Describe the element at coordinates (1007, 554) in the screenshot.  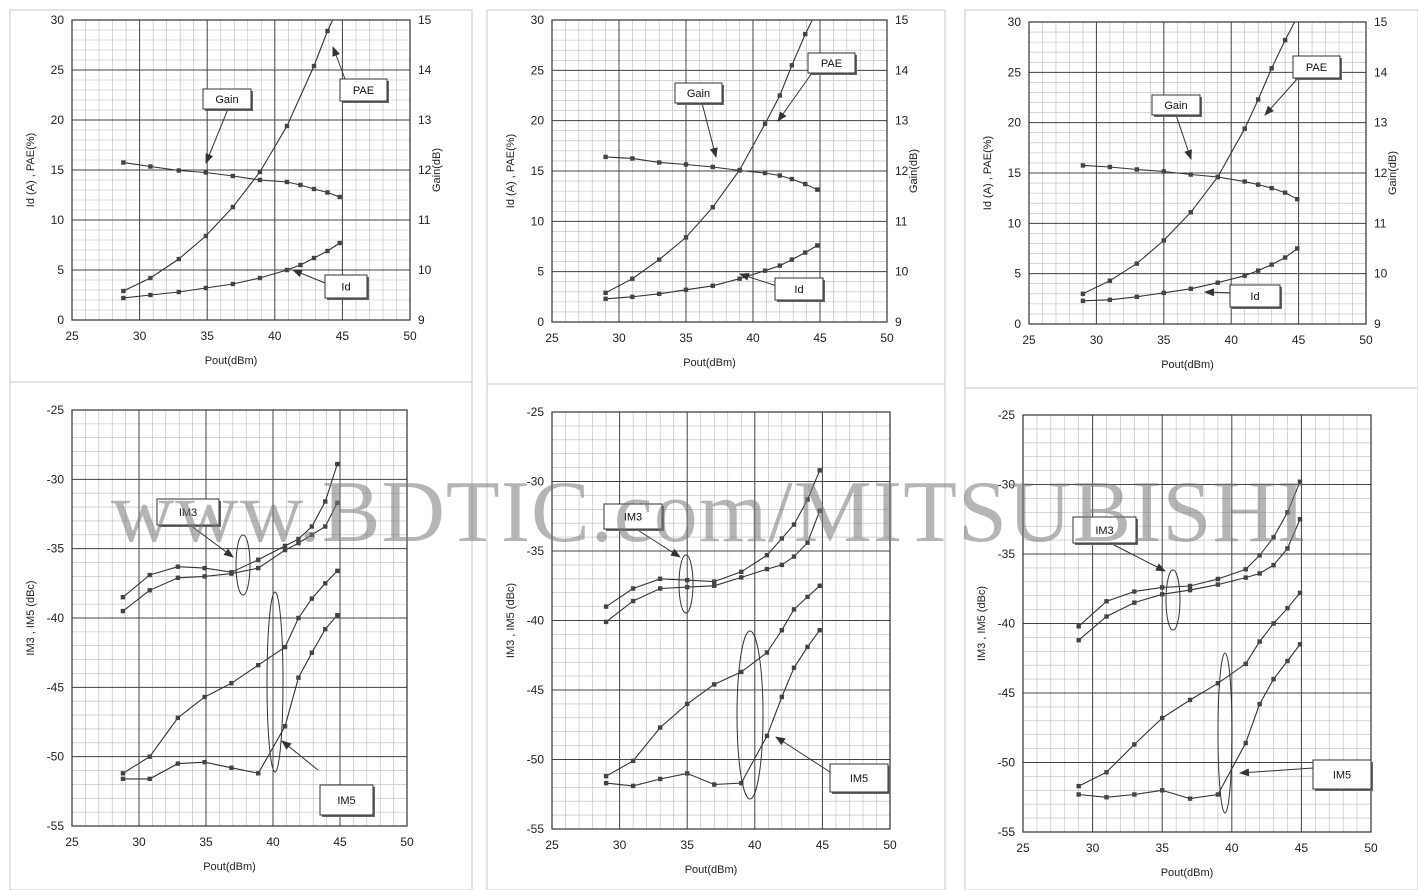
I see `y-tick-label: -35` at that location.